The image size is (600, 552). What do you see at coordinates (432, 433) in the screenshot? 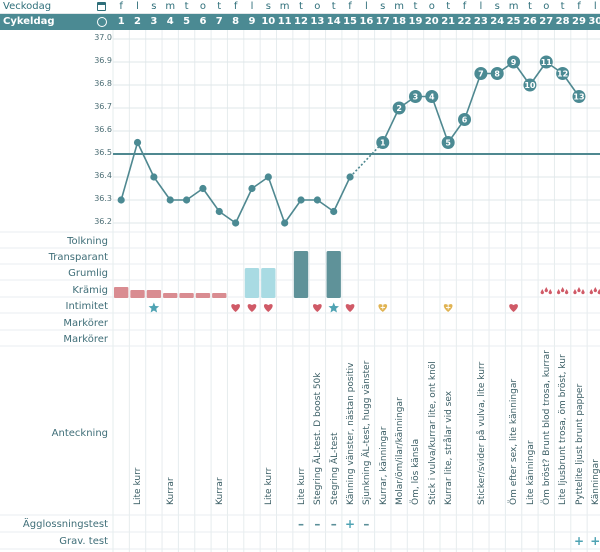
I see `note-text: Stick i vulva/kurrar lite, ont knöl` at bounding box center [432, 433].